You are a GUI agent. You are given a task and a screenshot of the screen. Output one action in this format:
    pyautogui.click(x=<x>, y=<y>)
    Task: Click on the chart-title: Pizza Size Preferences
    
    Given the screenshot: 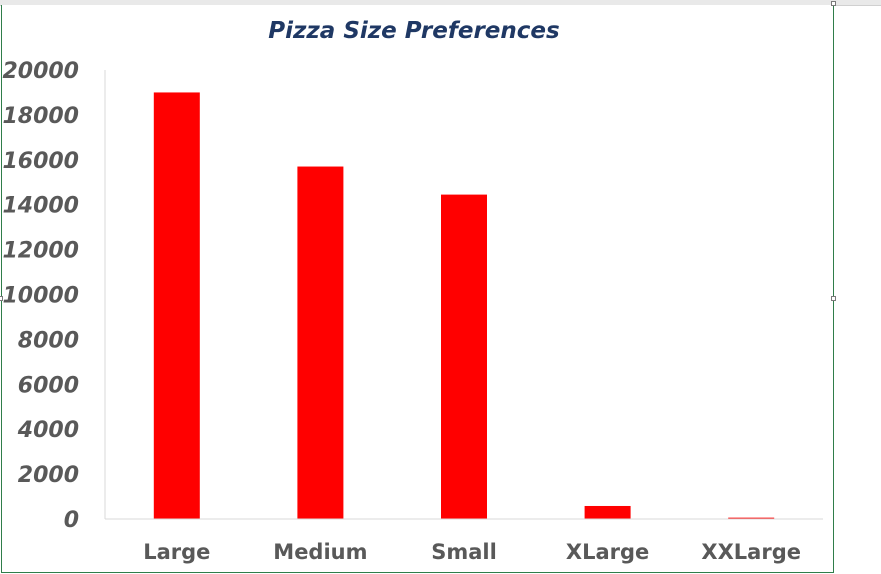 What is the action you would take?
    pyautogui.click(x=413, y=31)
    